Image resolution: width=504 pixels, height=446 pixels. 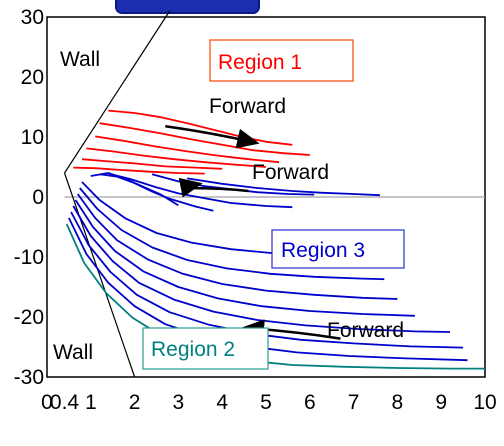 What do you see at coordinates (29, 257) in the screenshot?
I see `y-tick-label: -10` at bounding box center [29, 257].